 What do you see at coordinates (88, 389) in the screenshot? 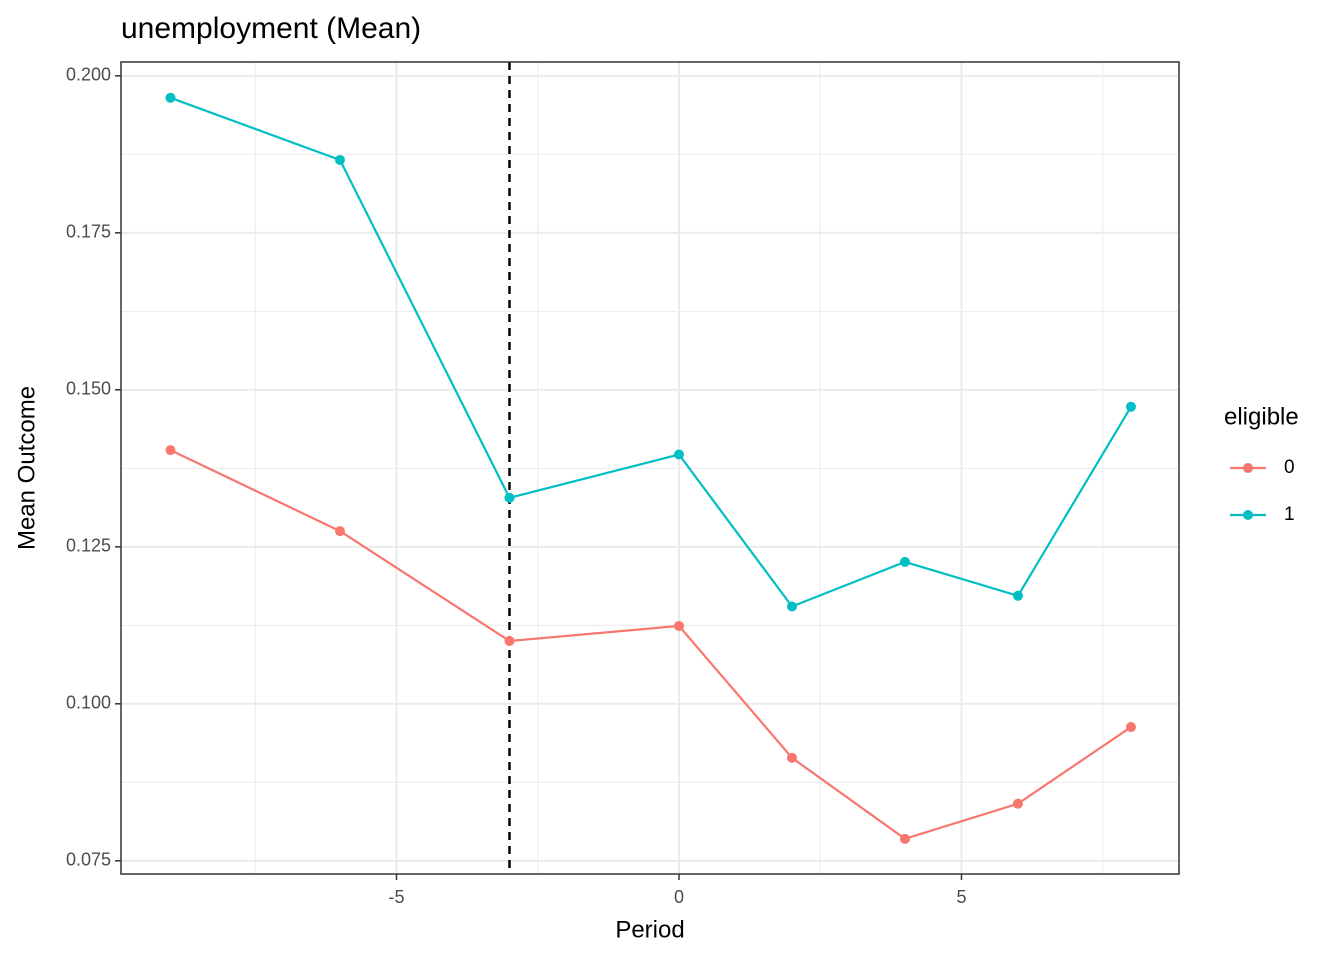
I see `y-tick-label: 0.150` at bounding box center [88, 389].